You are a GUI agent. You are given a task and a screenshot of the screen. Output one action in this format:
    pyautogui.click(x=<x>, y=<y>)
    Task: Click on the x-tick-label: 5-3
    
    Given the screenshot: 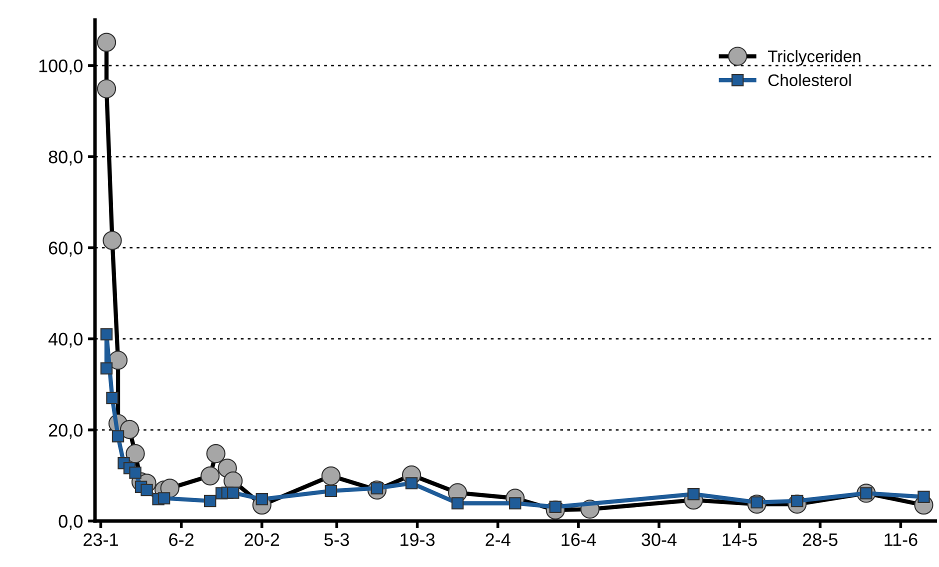 What is the action you would take?
    pyautogui.click(x=336, y=539)
    